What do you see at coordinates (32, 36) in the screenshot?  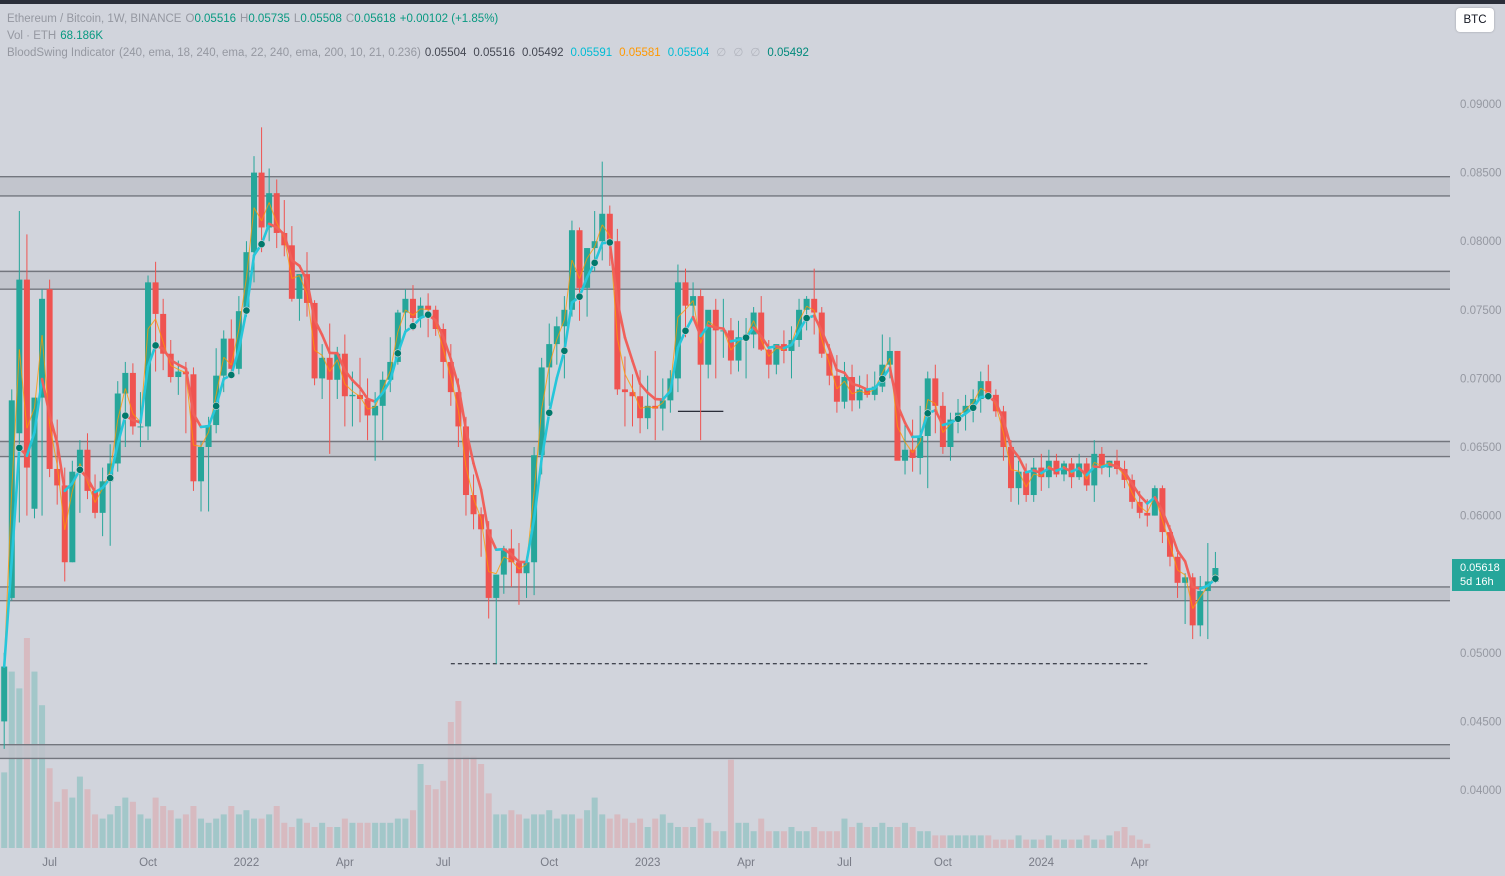 I see `volume-label: Vol · ETH` at bounding box center [32, 36].